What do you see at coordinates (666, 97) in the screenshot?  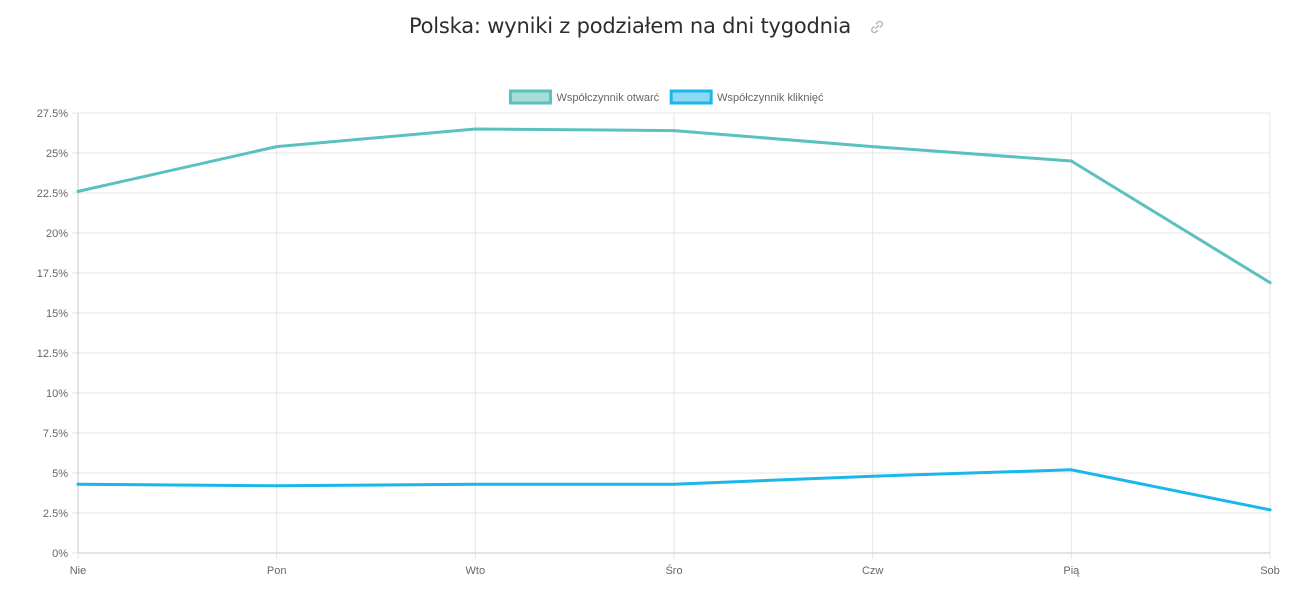 I see `chart-legend: Współczynnik otwarć Współczynnik kliknięć` at bounding box center [666, 97].